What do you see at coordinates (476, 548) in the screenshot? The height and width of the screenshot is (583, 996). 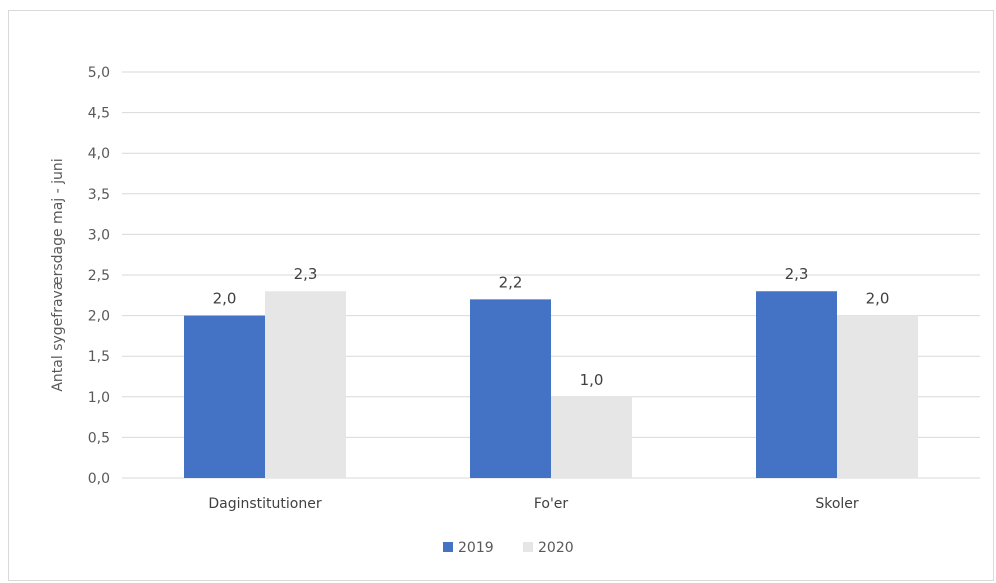 I see `legend-label: 2019` at bounding box center [476, 548].